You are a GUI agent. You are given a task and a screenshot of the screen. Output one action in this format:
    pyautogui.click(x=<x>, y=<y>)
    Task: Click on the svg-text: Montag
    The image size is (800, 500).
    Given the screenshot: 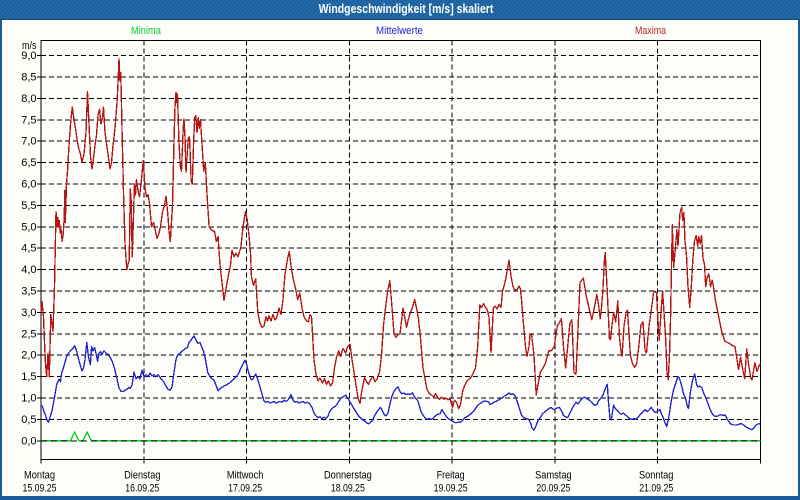 What is the action you would take?
    pyautogui.click(x=39, y=476)
    